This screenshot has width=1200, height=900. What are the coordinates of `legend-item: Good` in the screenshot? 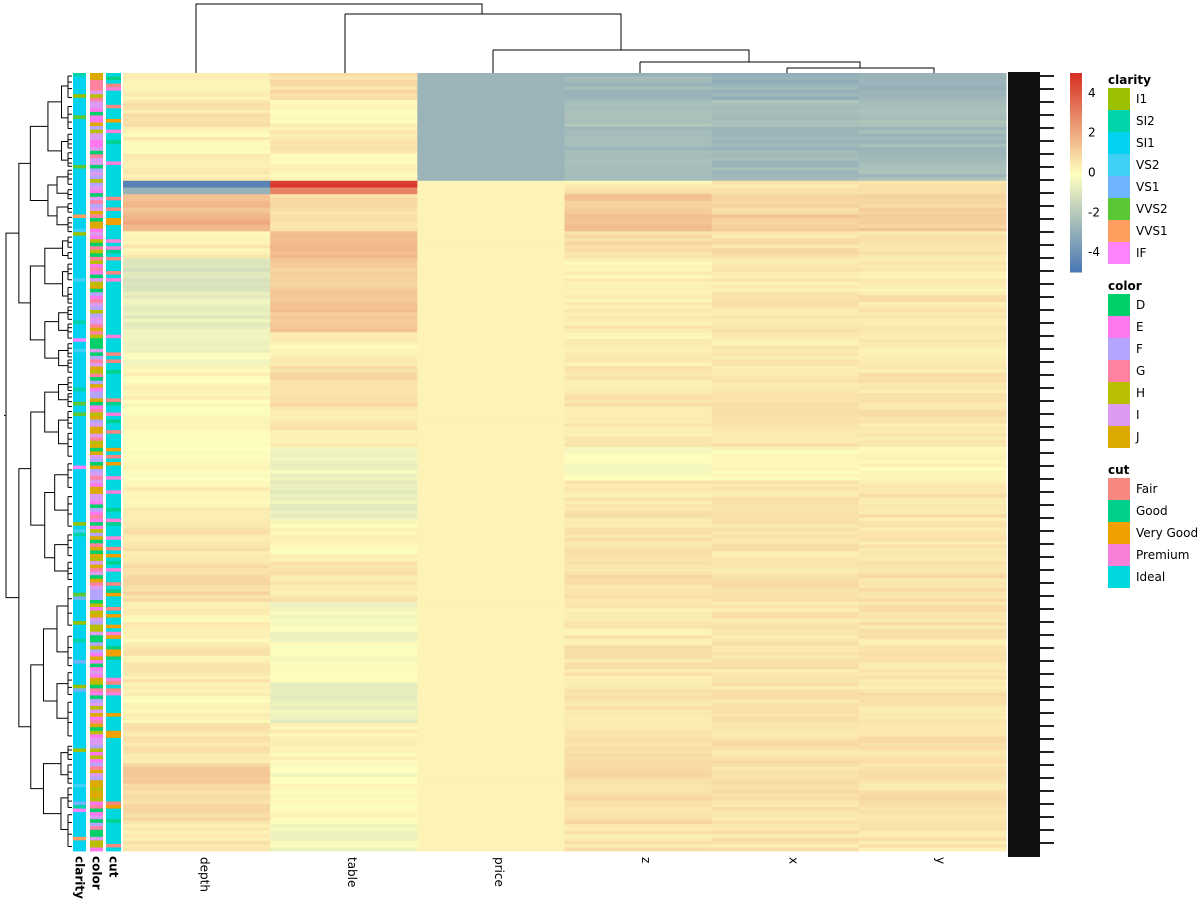 It's located at (1154, 511).